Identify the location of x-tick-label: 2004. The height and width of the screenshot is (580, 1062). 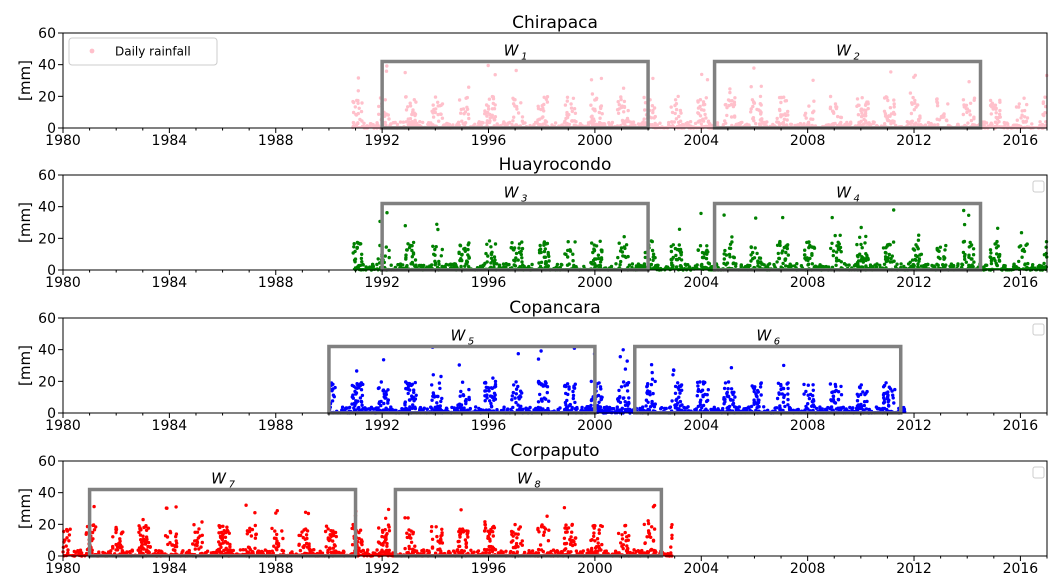
(701, 283).